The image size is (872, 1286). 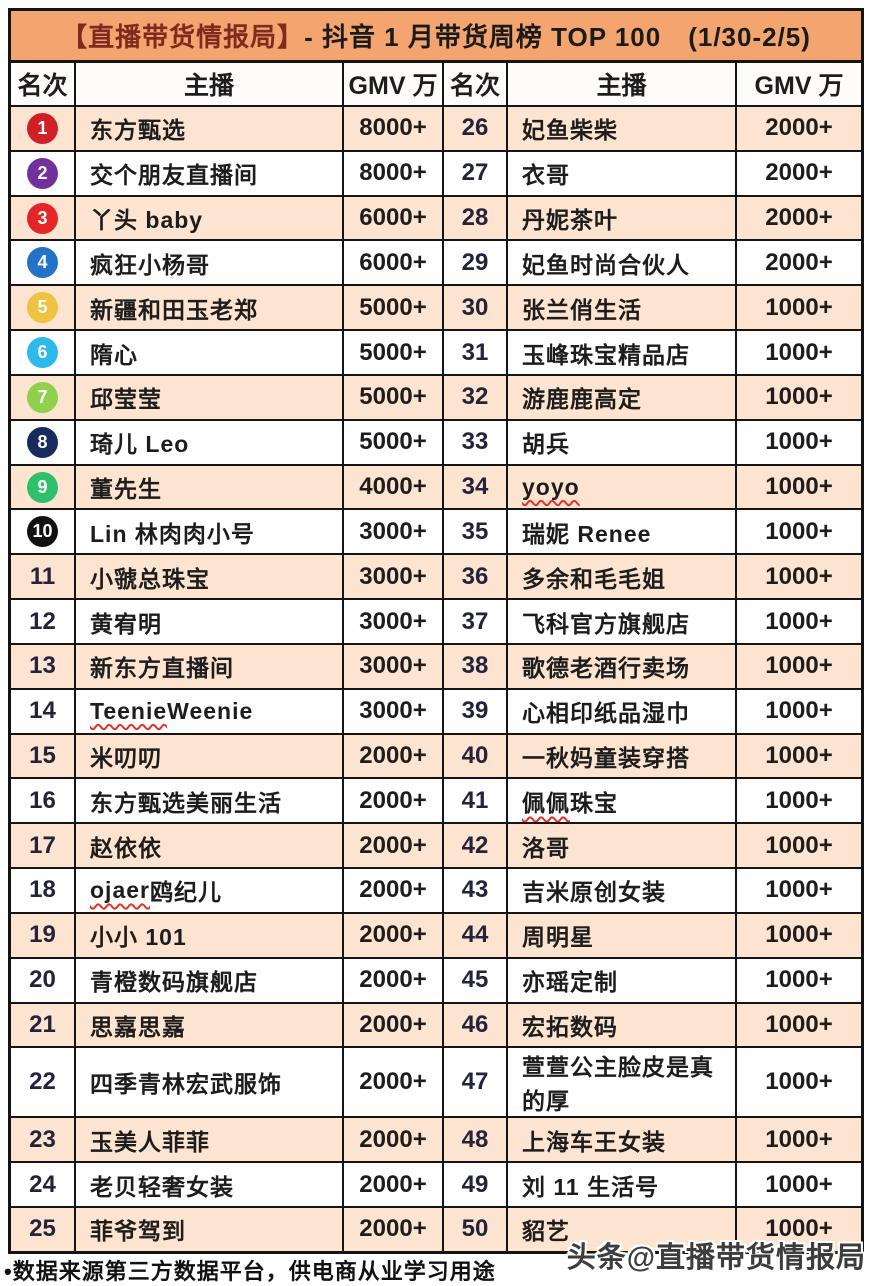 What do you see at coordinates (476, 352) in the screenshot?
I see `rank-cell: 31` at bounding box center [476, 352].